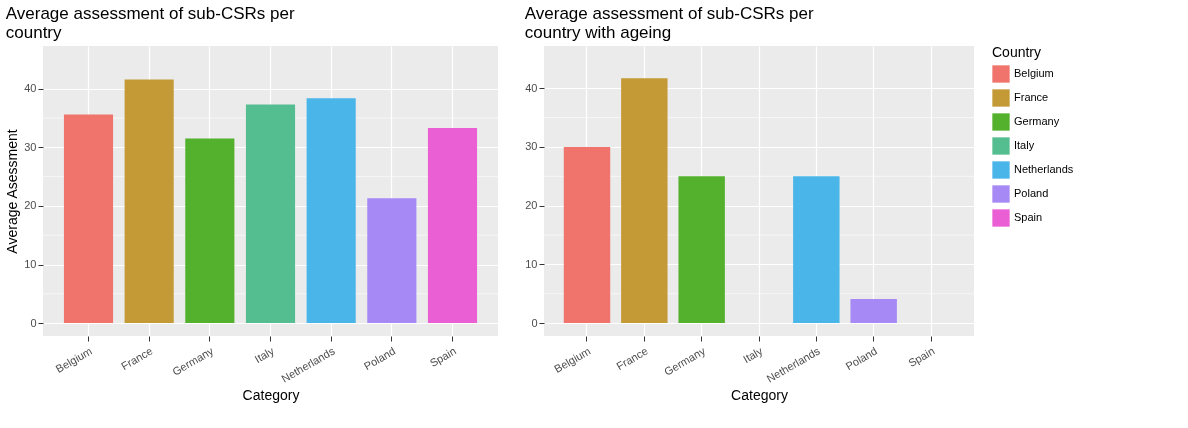 This screenshot has height=428, width=1188. I want to click on legend-label: Poland, so click(1031, 193).